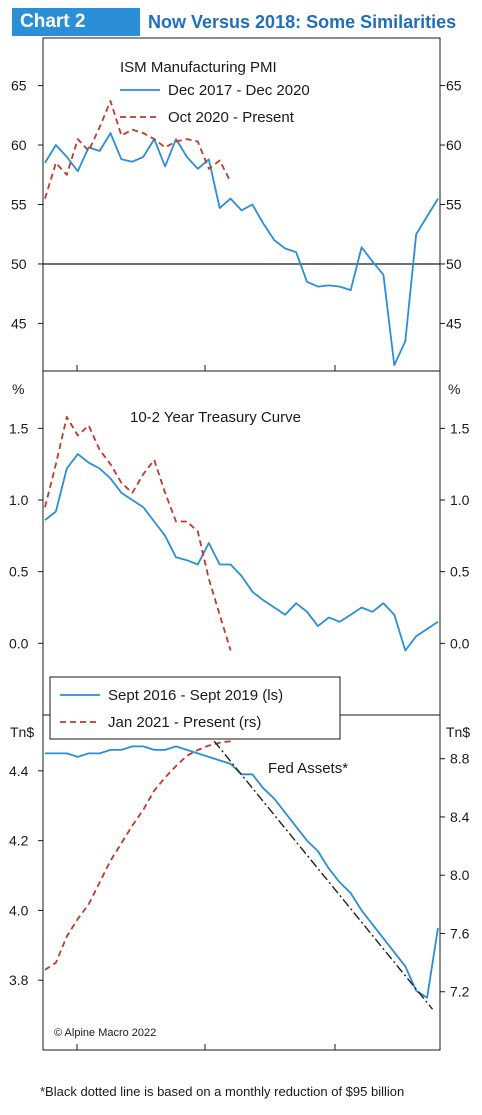  What do you see at coordinates (19, 500) in the screenshot?
I see `curve-left-tick-label-2: 1.0` at bounding box center [19, 500].